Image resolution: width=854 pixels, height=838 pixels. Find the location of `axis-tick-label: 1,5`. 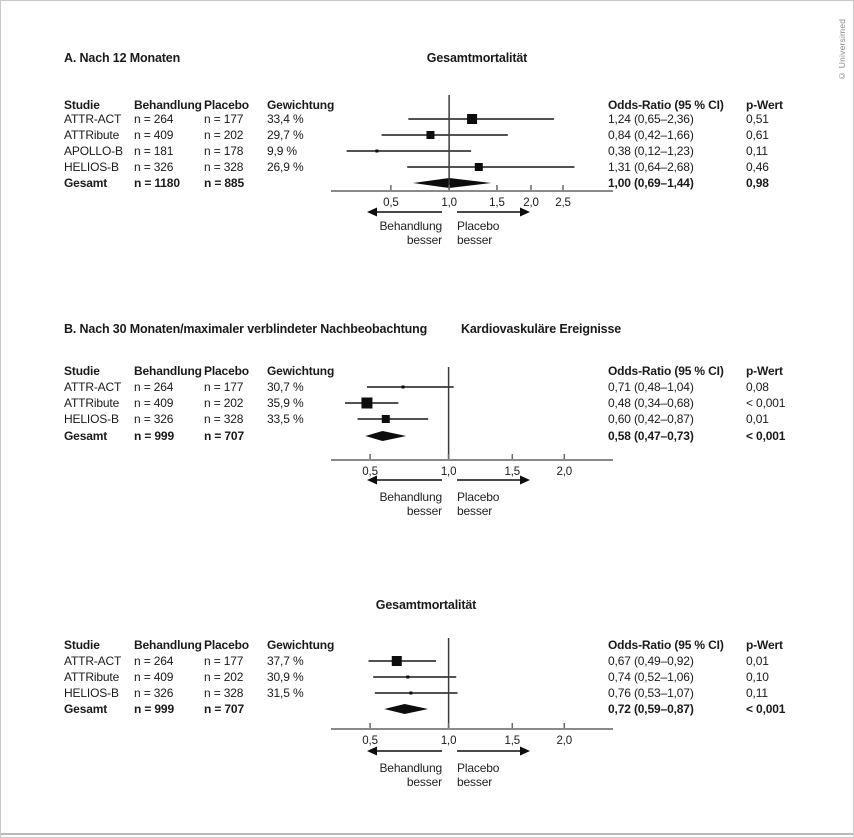

axis-tick-label: 1,5 is located at coordinates (497, 203).